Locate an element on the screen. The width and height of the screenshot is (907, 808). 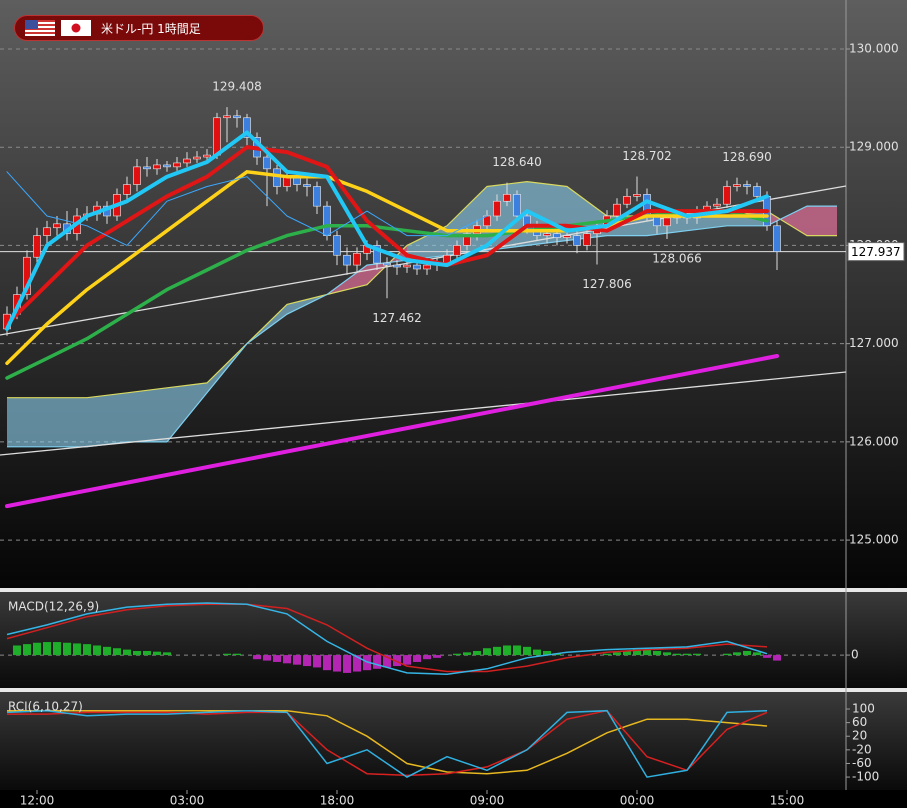
y-tick-label: 100 is located at coordinates (863, 709).